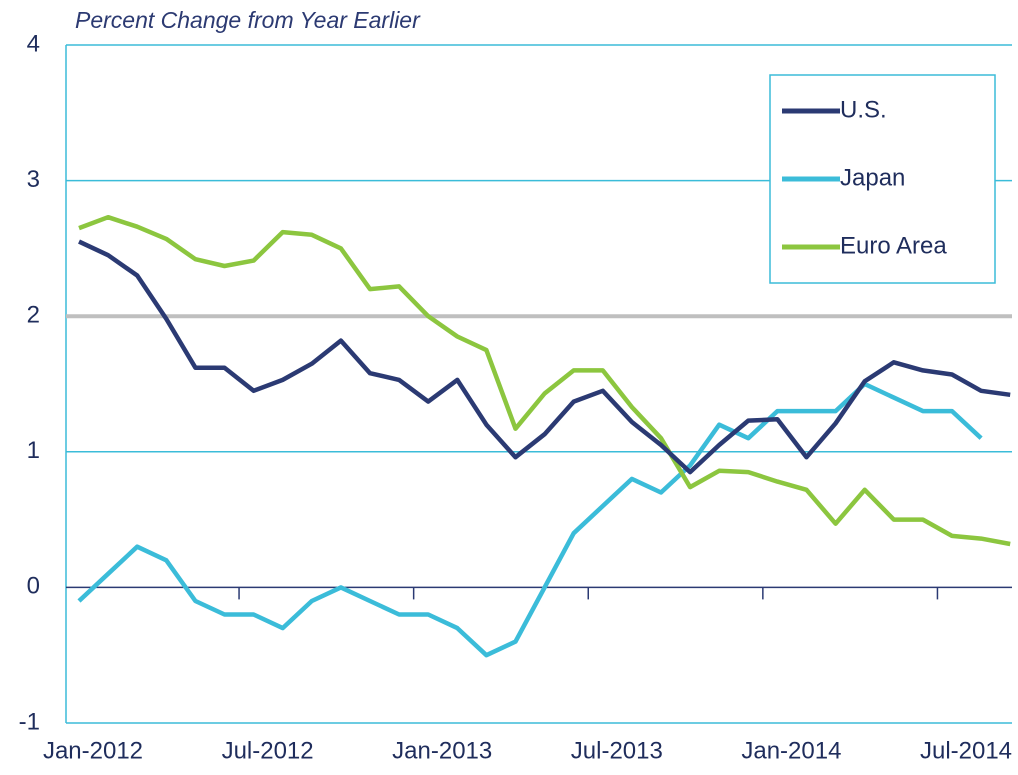 This screenshot has height=775, width=1018. I want to click on x-tick-label: Jul-2012, so click(268, 750).